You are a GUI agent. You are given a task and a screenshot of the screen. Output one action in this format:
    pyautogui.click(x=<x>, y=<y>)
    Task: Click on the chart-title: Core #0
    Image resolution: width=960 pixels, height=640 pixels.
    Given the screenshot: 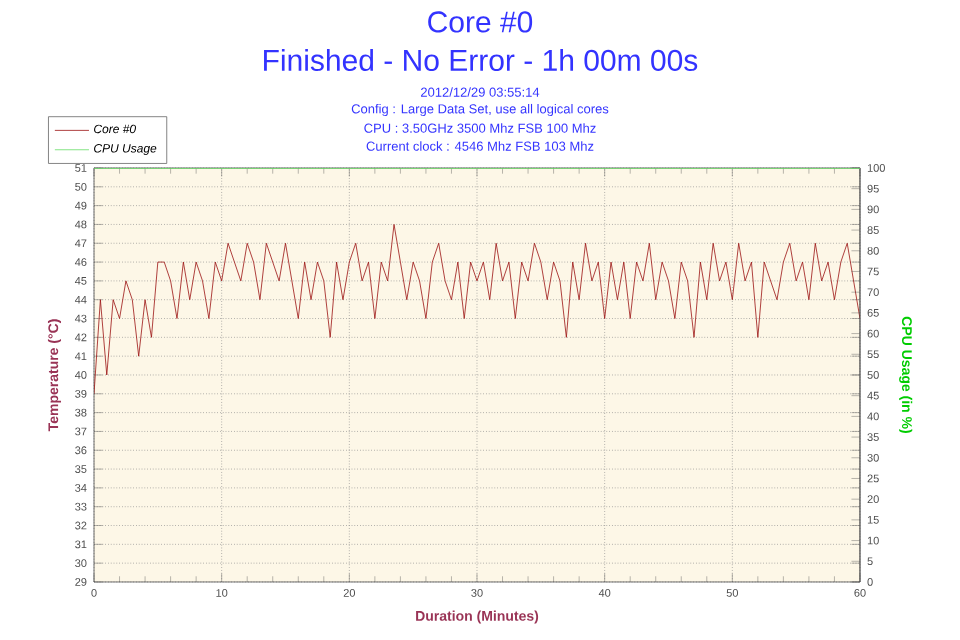 What is the action you would take?
    pyautogui.click(x=480, y=22)
    